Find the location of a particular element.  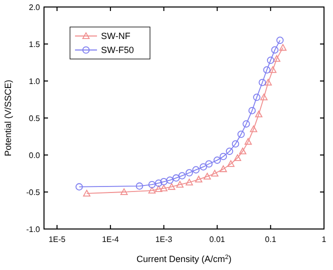

y-tick-label: 1.5 is located at coordinates (34, 44).